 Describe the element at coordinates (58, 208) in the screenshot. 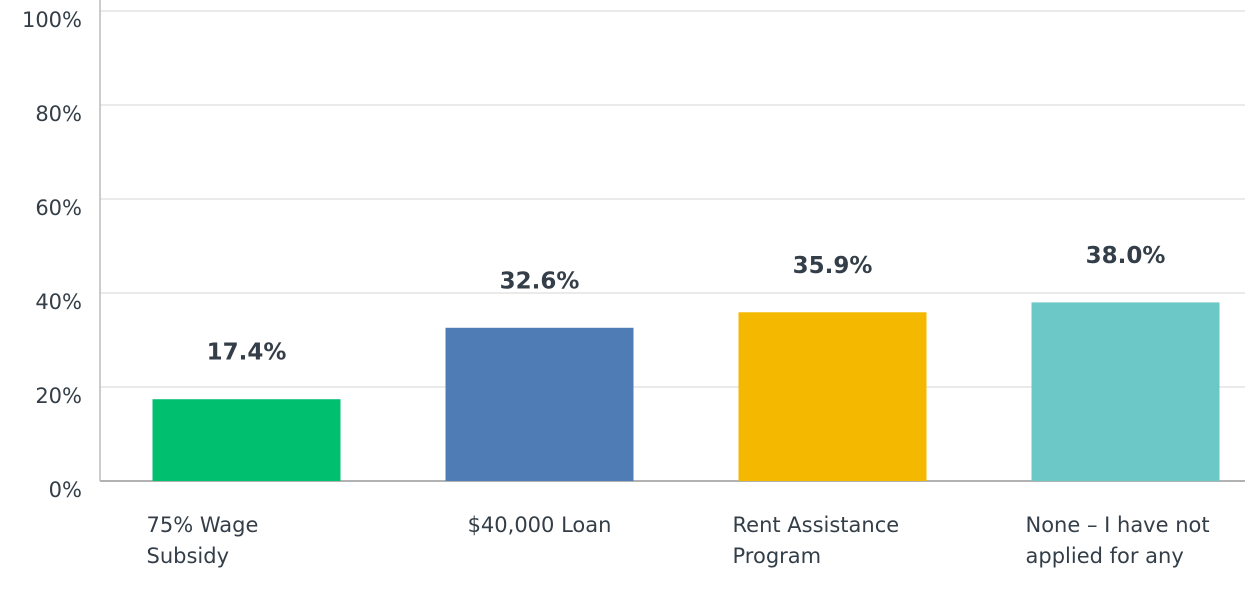

I see `y-tick-label: 60%` at that location.